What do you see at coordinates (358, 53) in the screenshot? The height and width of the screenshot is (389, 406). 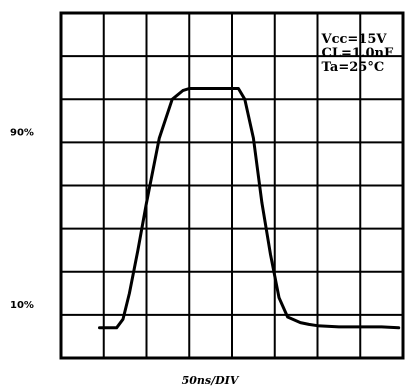 I see `condition-line-1: CL=1.0nF` at bounding box center [358, 53].